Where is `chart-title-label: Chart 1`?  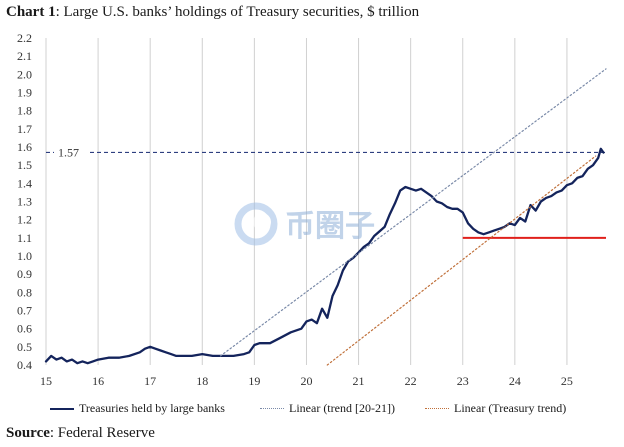
chart-title-label: Chart 1 is located at coordinates (31, 12).